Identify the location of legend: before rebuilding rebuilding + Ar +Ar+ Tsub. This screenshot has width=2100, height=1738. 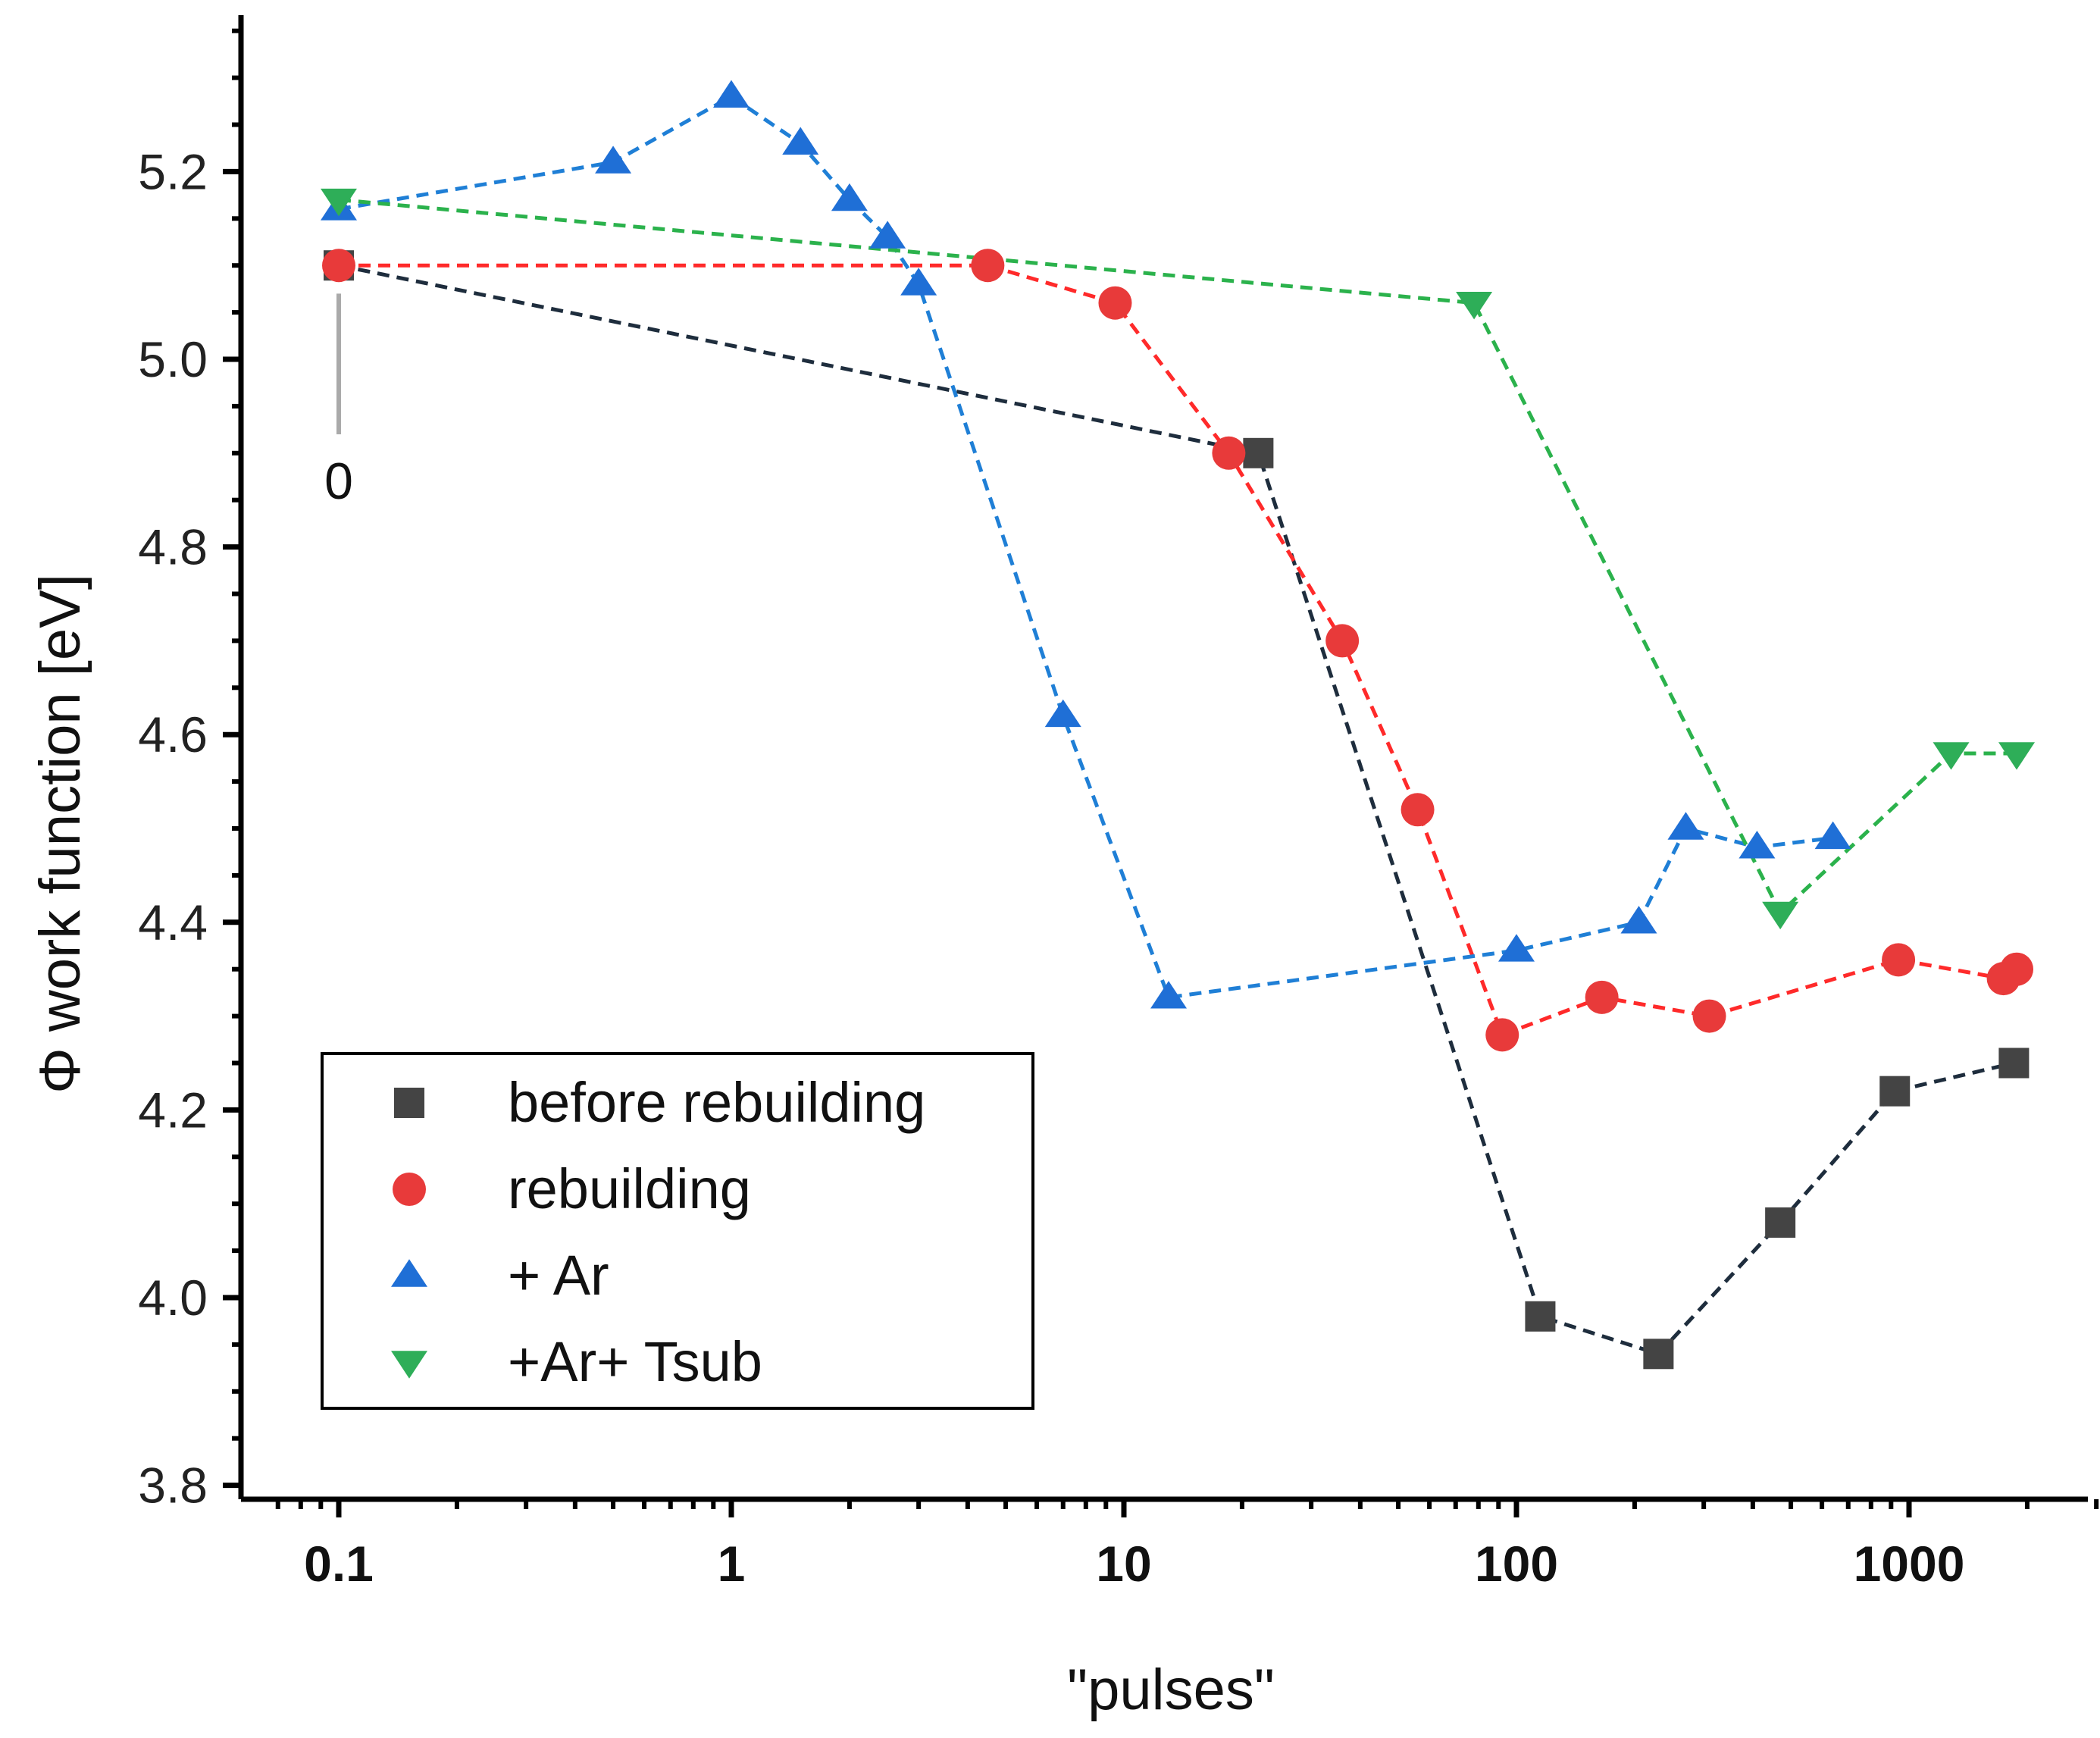
(677, 1231).